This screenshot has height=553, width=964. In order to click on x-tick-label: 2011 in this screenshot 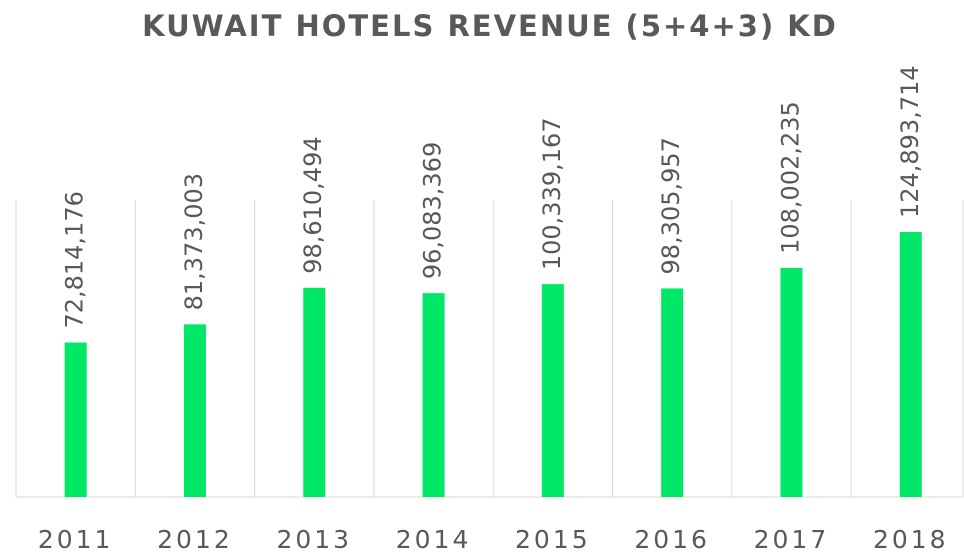, I will do `click(76, 539)`.